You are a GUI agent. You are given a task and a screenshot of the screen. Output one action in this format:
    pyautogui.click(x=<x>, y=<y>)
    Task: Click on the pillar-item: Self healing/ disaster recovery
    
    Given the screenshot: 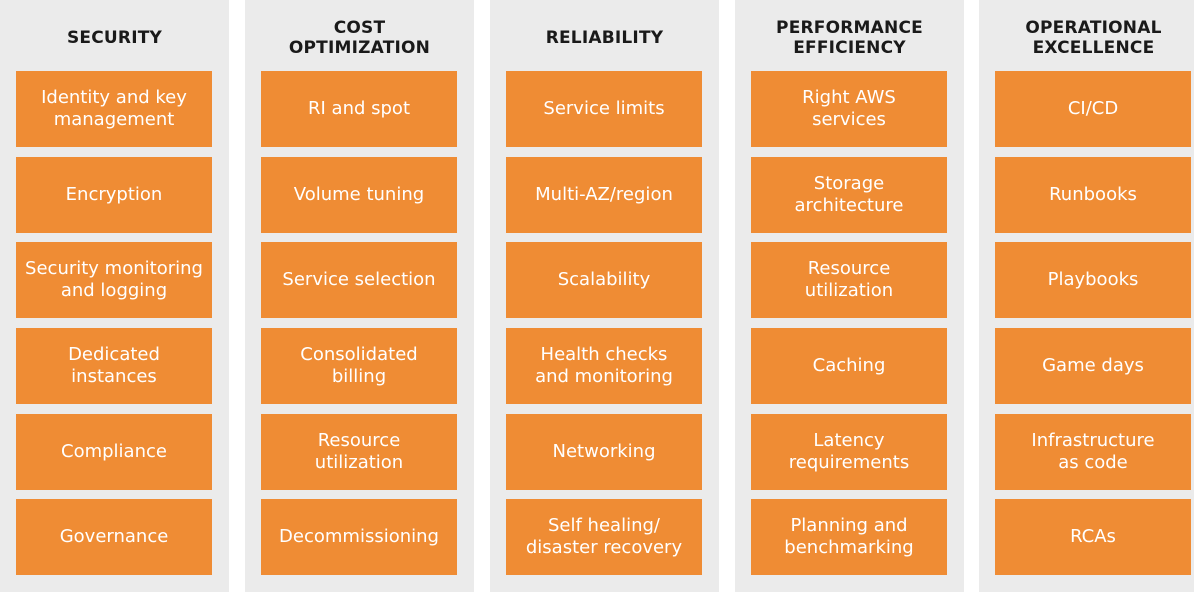 What is the action you would take?
    pyautogui.click(x=604, y=537)
    